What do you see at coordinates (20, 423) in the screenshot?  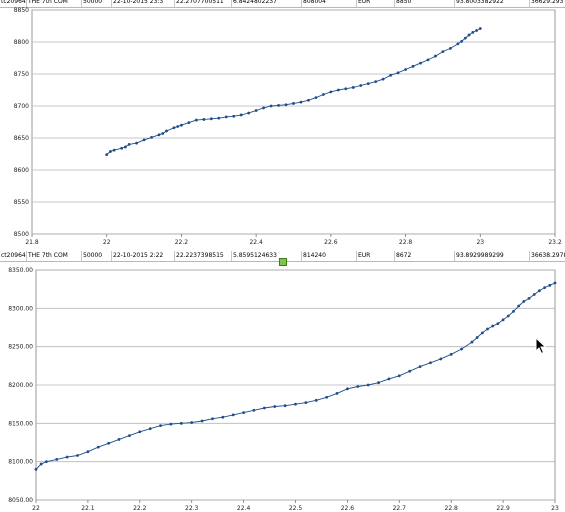 I see `y-tick-label: 8150.00` at bounding box center [20, 423].